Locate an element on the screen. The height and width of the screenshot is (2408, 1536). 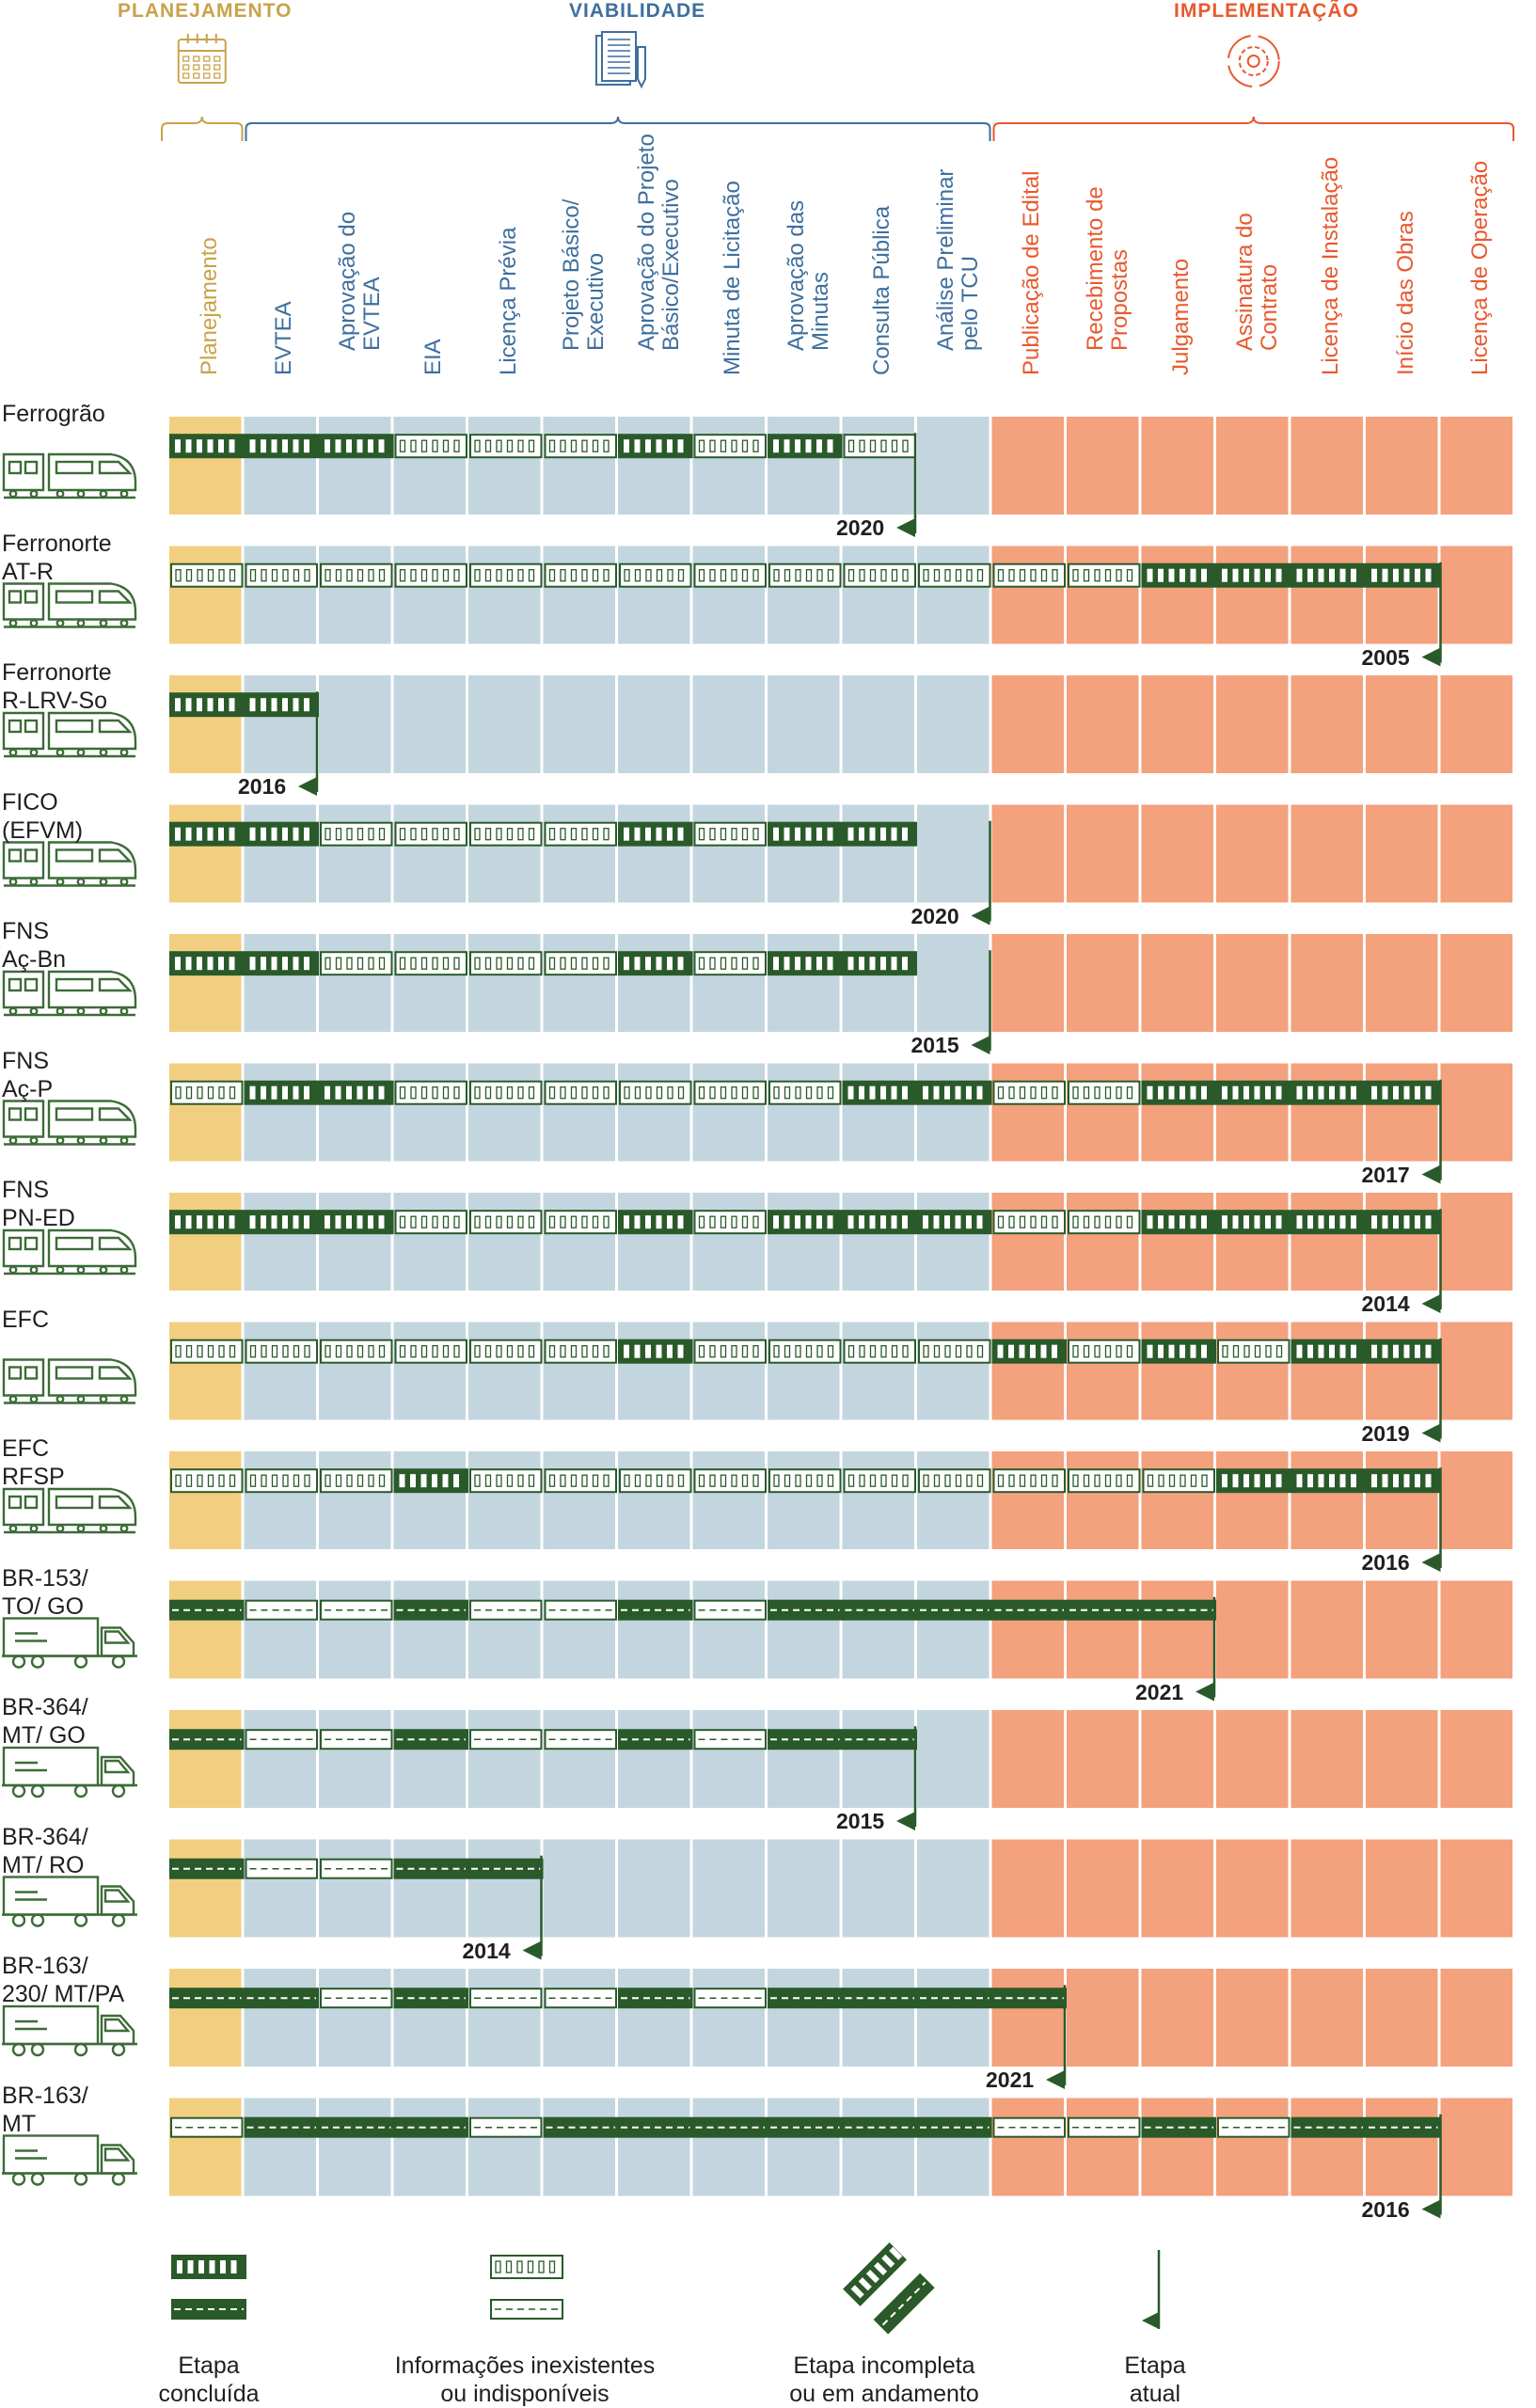
row-label: BR-163/ MT is located at coordinates (45, 2110).